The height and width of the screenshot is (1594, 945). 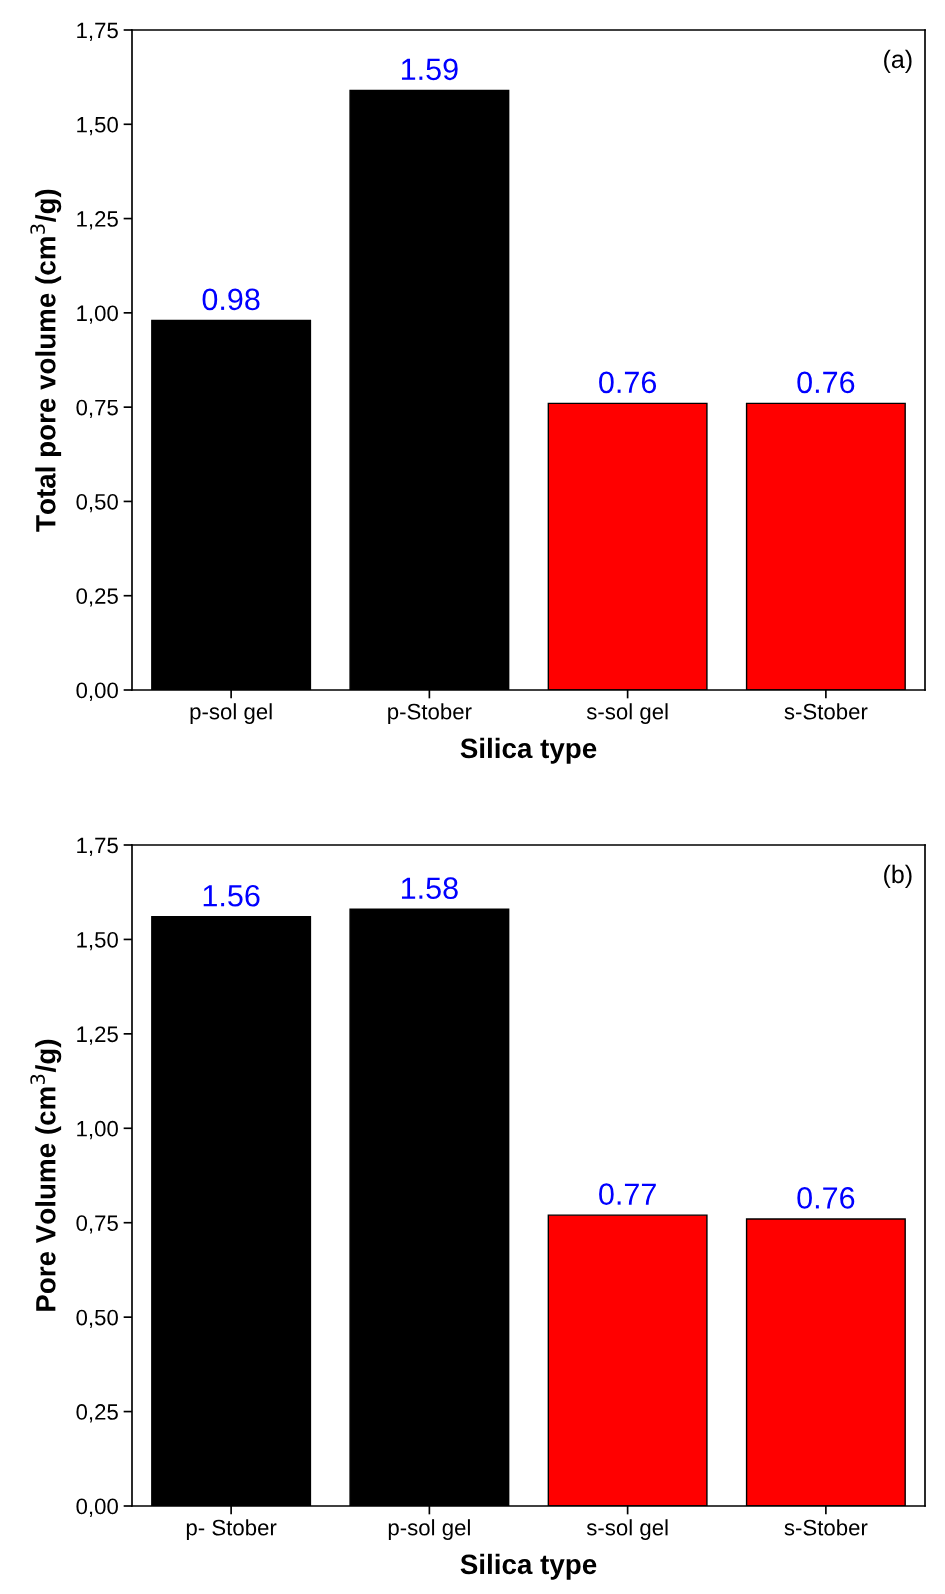 I want to click on y-axis-title: Pore Volume (cm$^{3}$/g), so click(x=46, y=1175).